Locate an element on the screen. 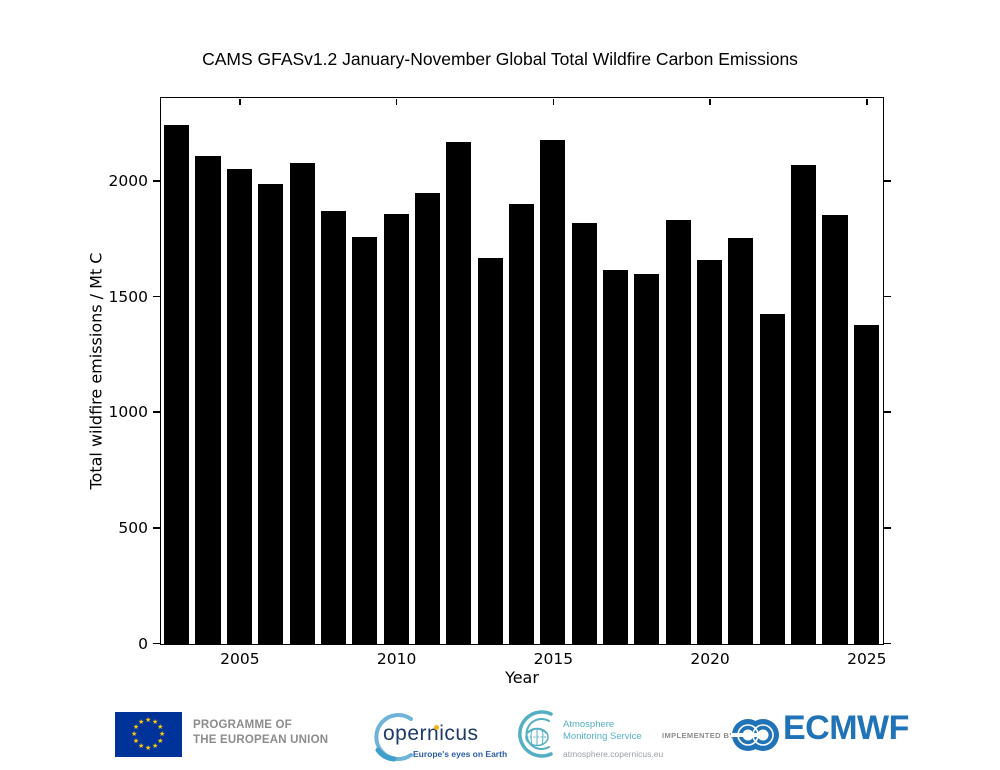 The image size is (1000, 770). bar-2020 is located at coordinates (710, 452).